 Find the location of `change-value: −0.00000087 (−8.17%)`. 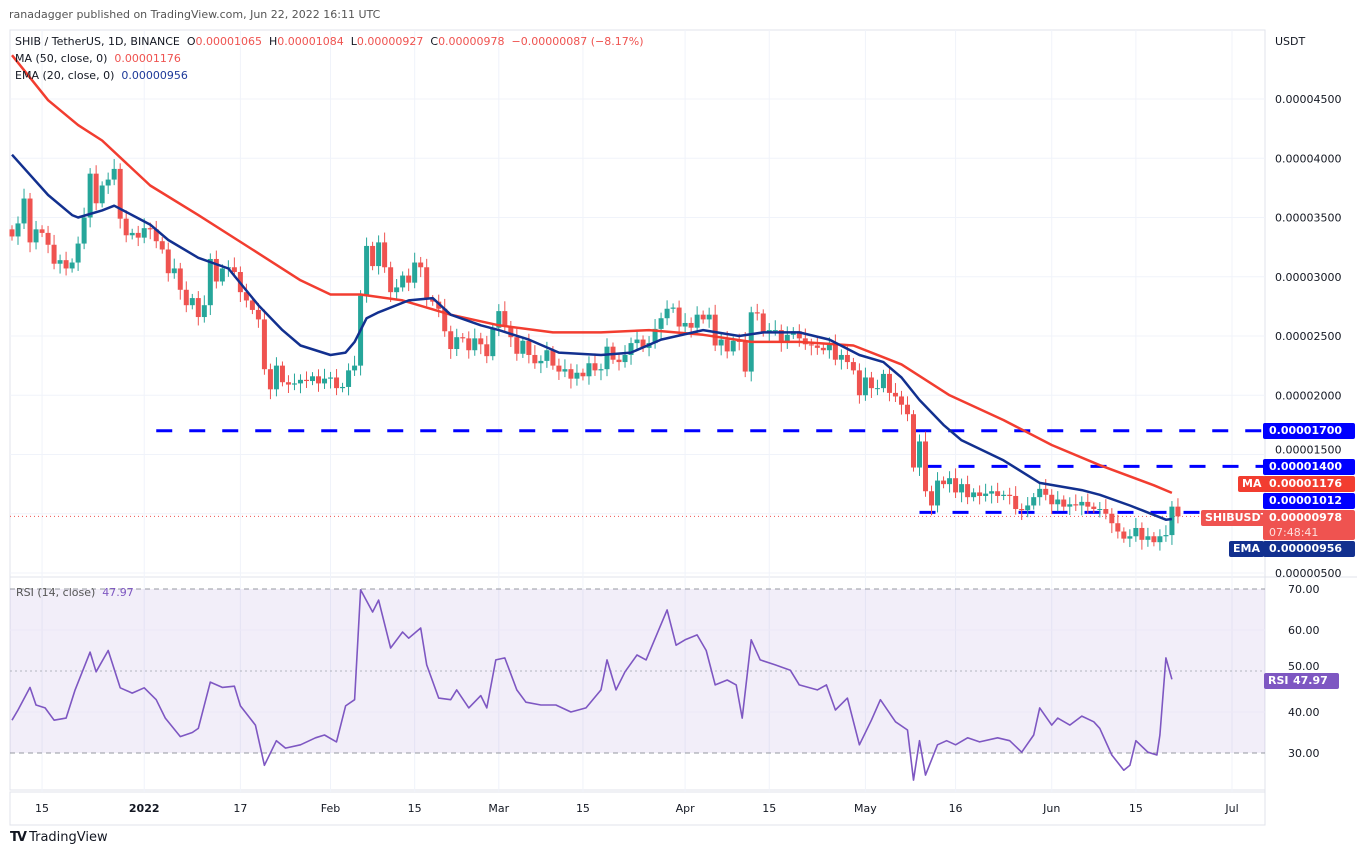

change-value: −0.00000087 (−8.17%) is located at coordinates (577, 41).